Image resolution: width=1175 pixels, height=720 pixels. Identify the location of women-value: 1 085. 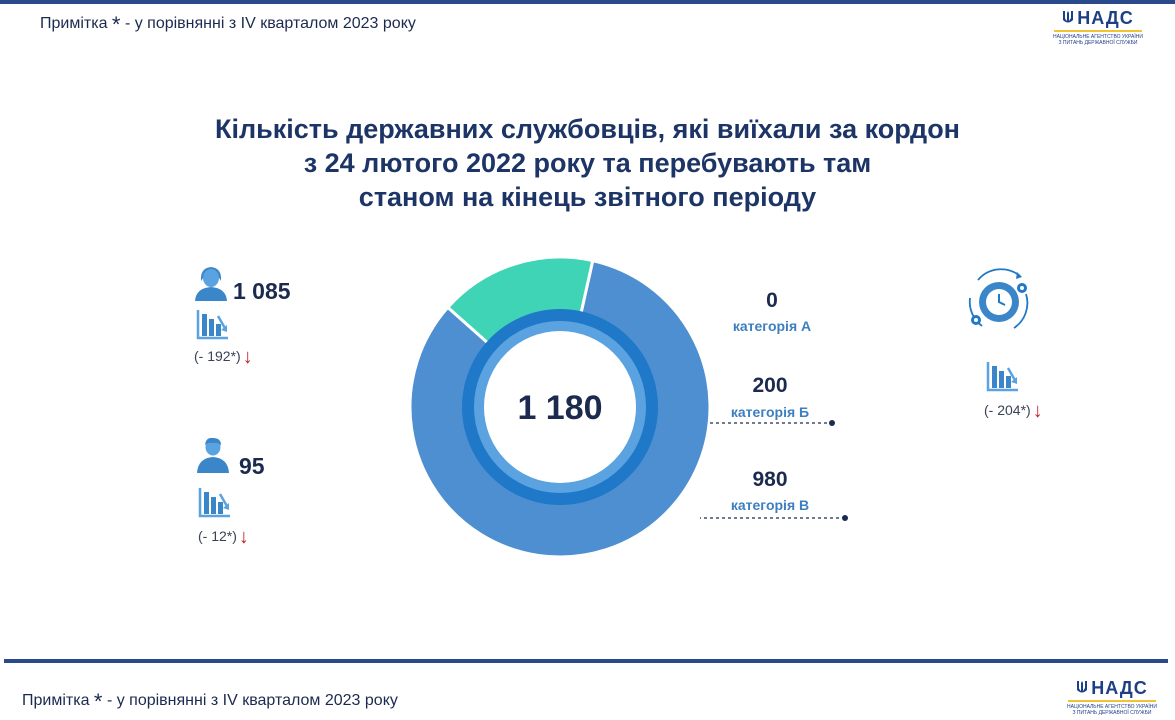
(262, 291).